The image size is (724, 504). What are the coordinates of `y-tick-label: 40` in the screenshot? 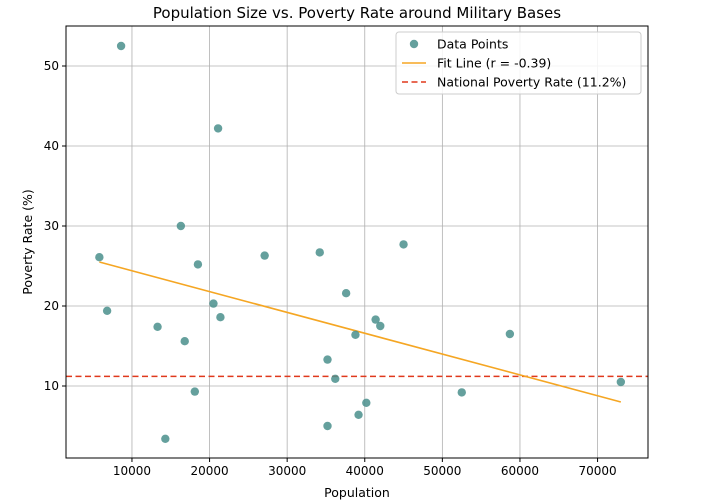 It's located at (51, 146).